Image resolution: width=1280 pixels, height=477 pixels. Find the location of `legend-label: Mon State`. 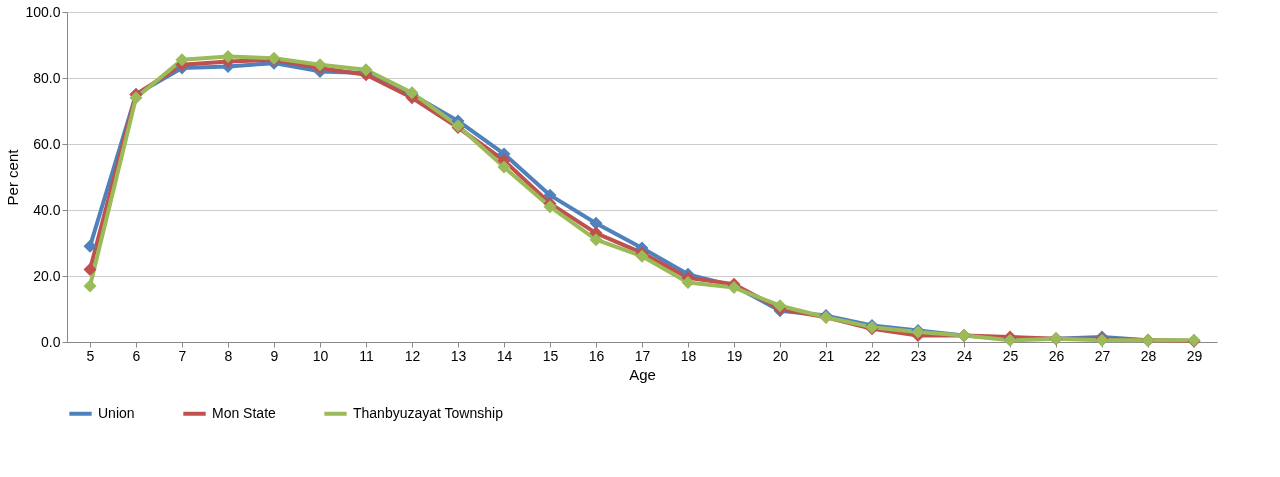

legend-label: Mon State is located at coordinates (244, 412).